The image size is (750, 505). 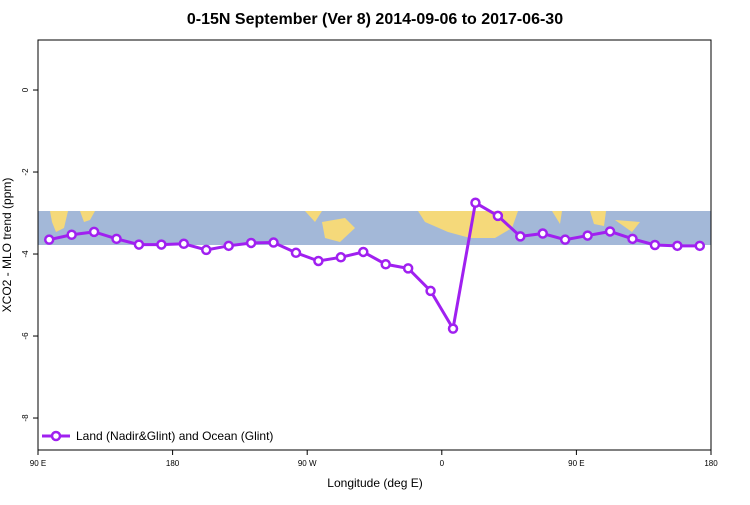 What do you see at coordinates (25, 418) in the screenshot?
I see `y-tick-label: -8` at bounding box center [25, 418].